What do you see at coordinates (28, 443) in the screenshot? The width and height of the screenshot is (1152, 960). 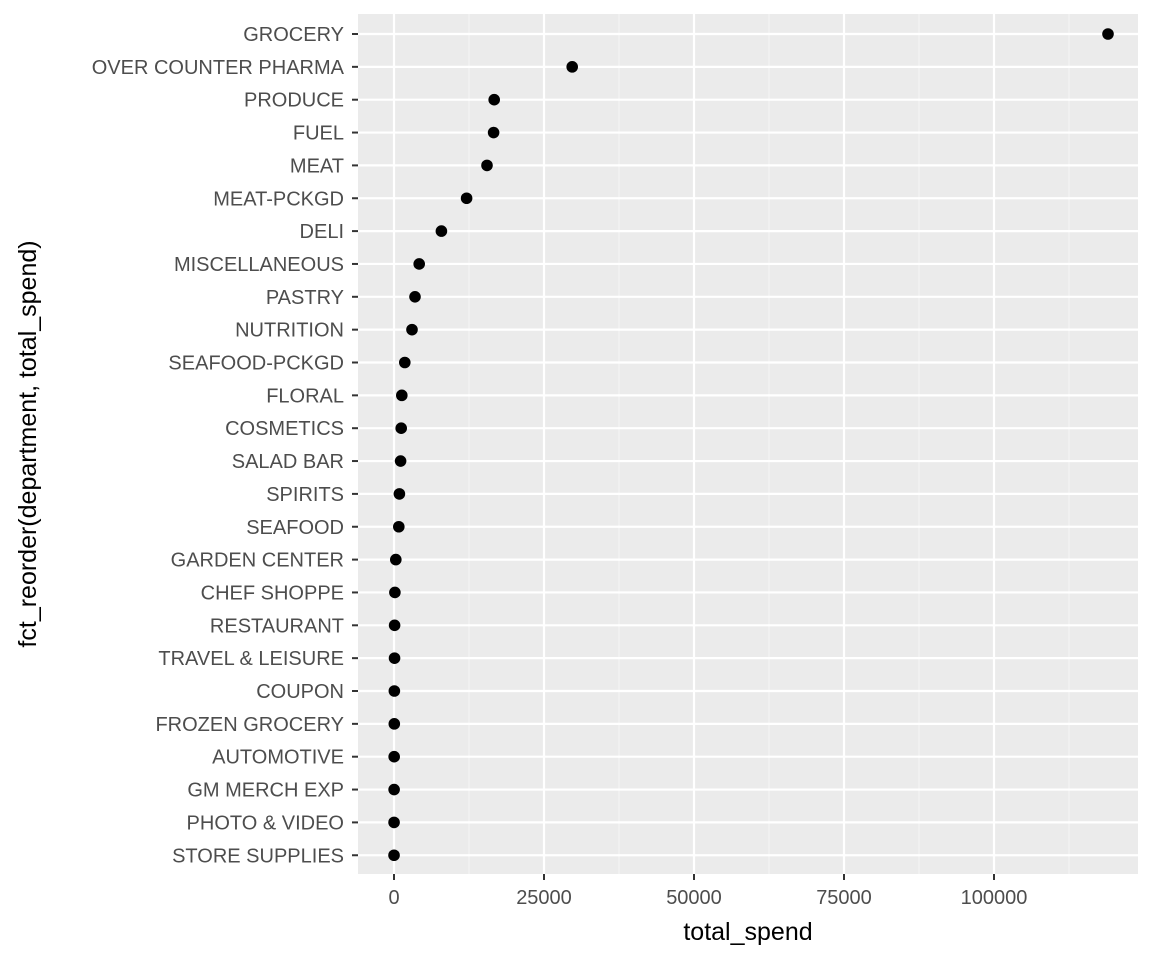 I see `y-axis-title: fct_reorder(department, total_spend)` at bounding box center [28, 443].